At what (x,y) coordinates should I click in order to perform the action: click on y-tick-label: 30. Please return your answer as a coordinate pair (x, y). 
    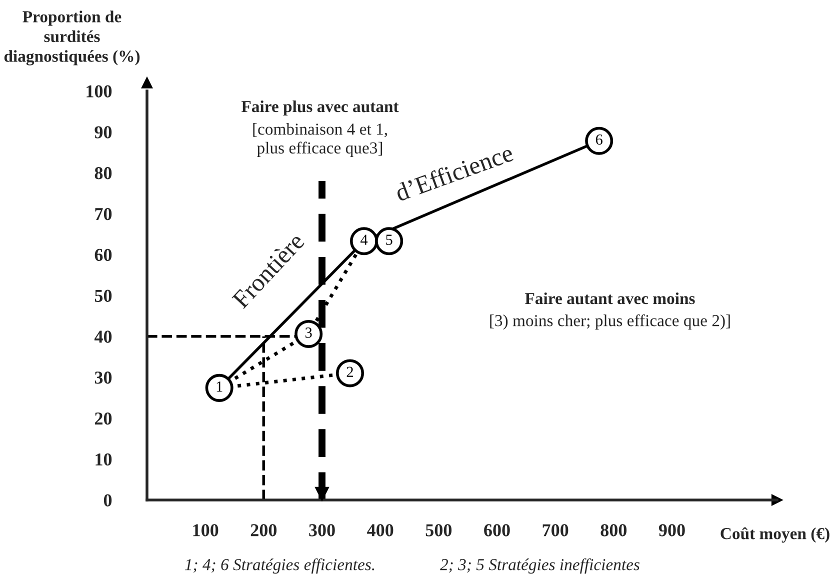
    Looking at the image, I should click on (103, 378).